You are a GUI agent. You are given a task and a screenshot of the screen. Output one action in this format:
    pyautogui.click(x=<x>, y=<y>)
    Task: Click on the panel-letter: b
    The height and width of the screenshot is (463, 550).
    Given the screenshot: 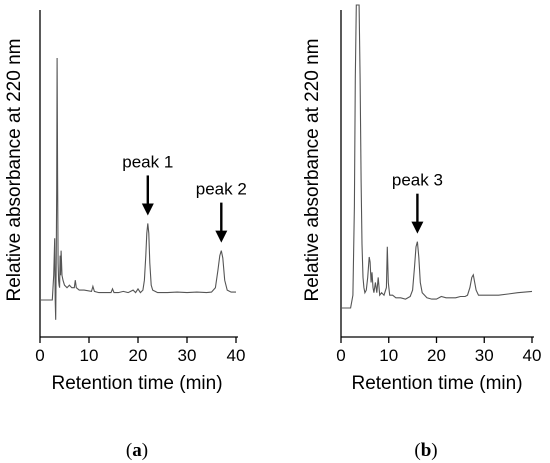 What is the action you would take?
    pyautogui.click(x=426, y=450)
    